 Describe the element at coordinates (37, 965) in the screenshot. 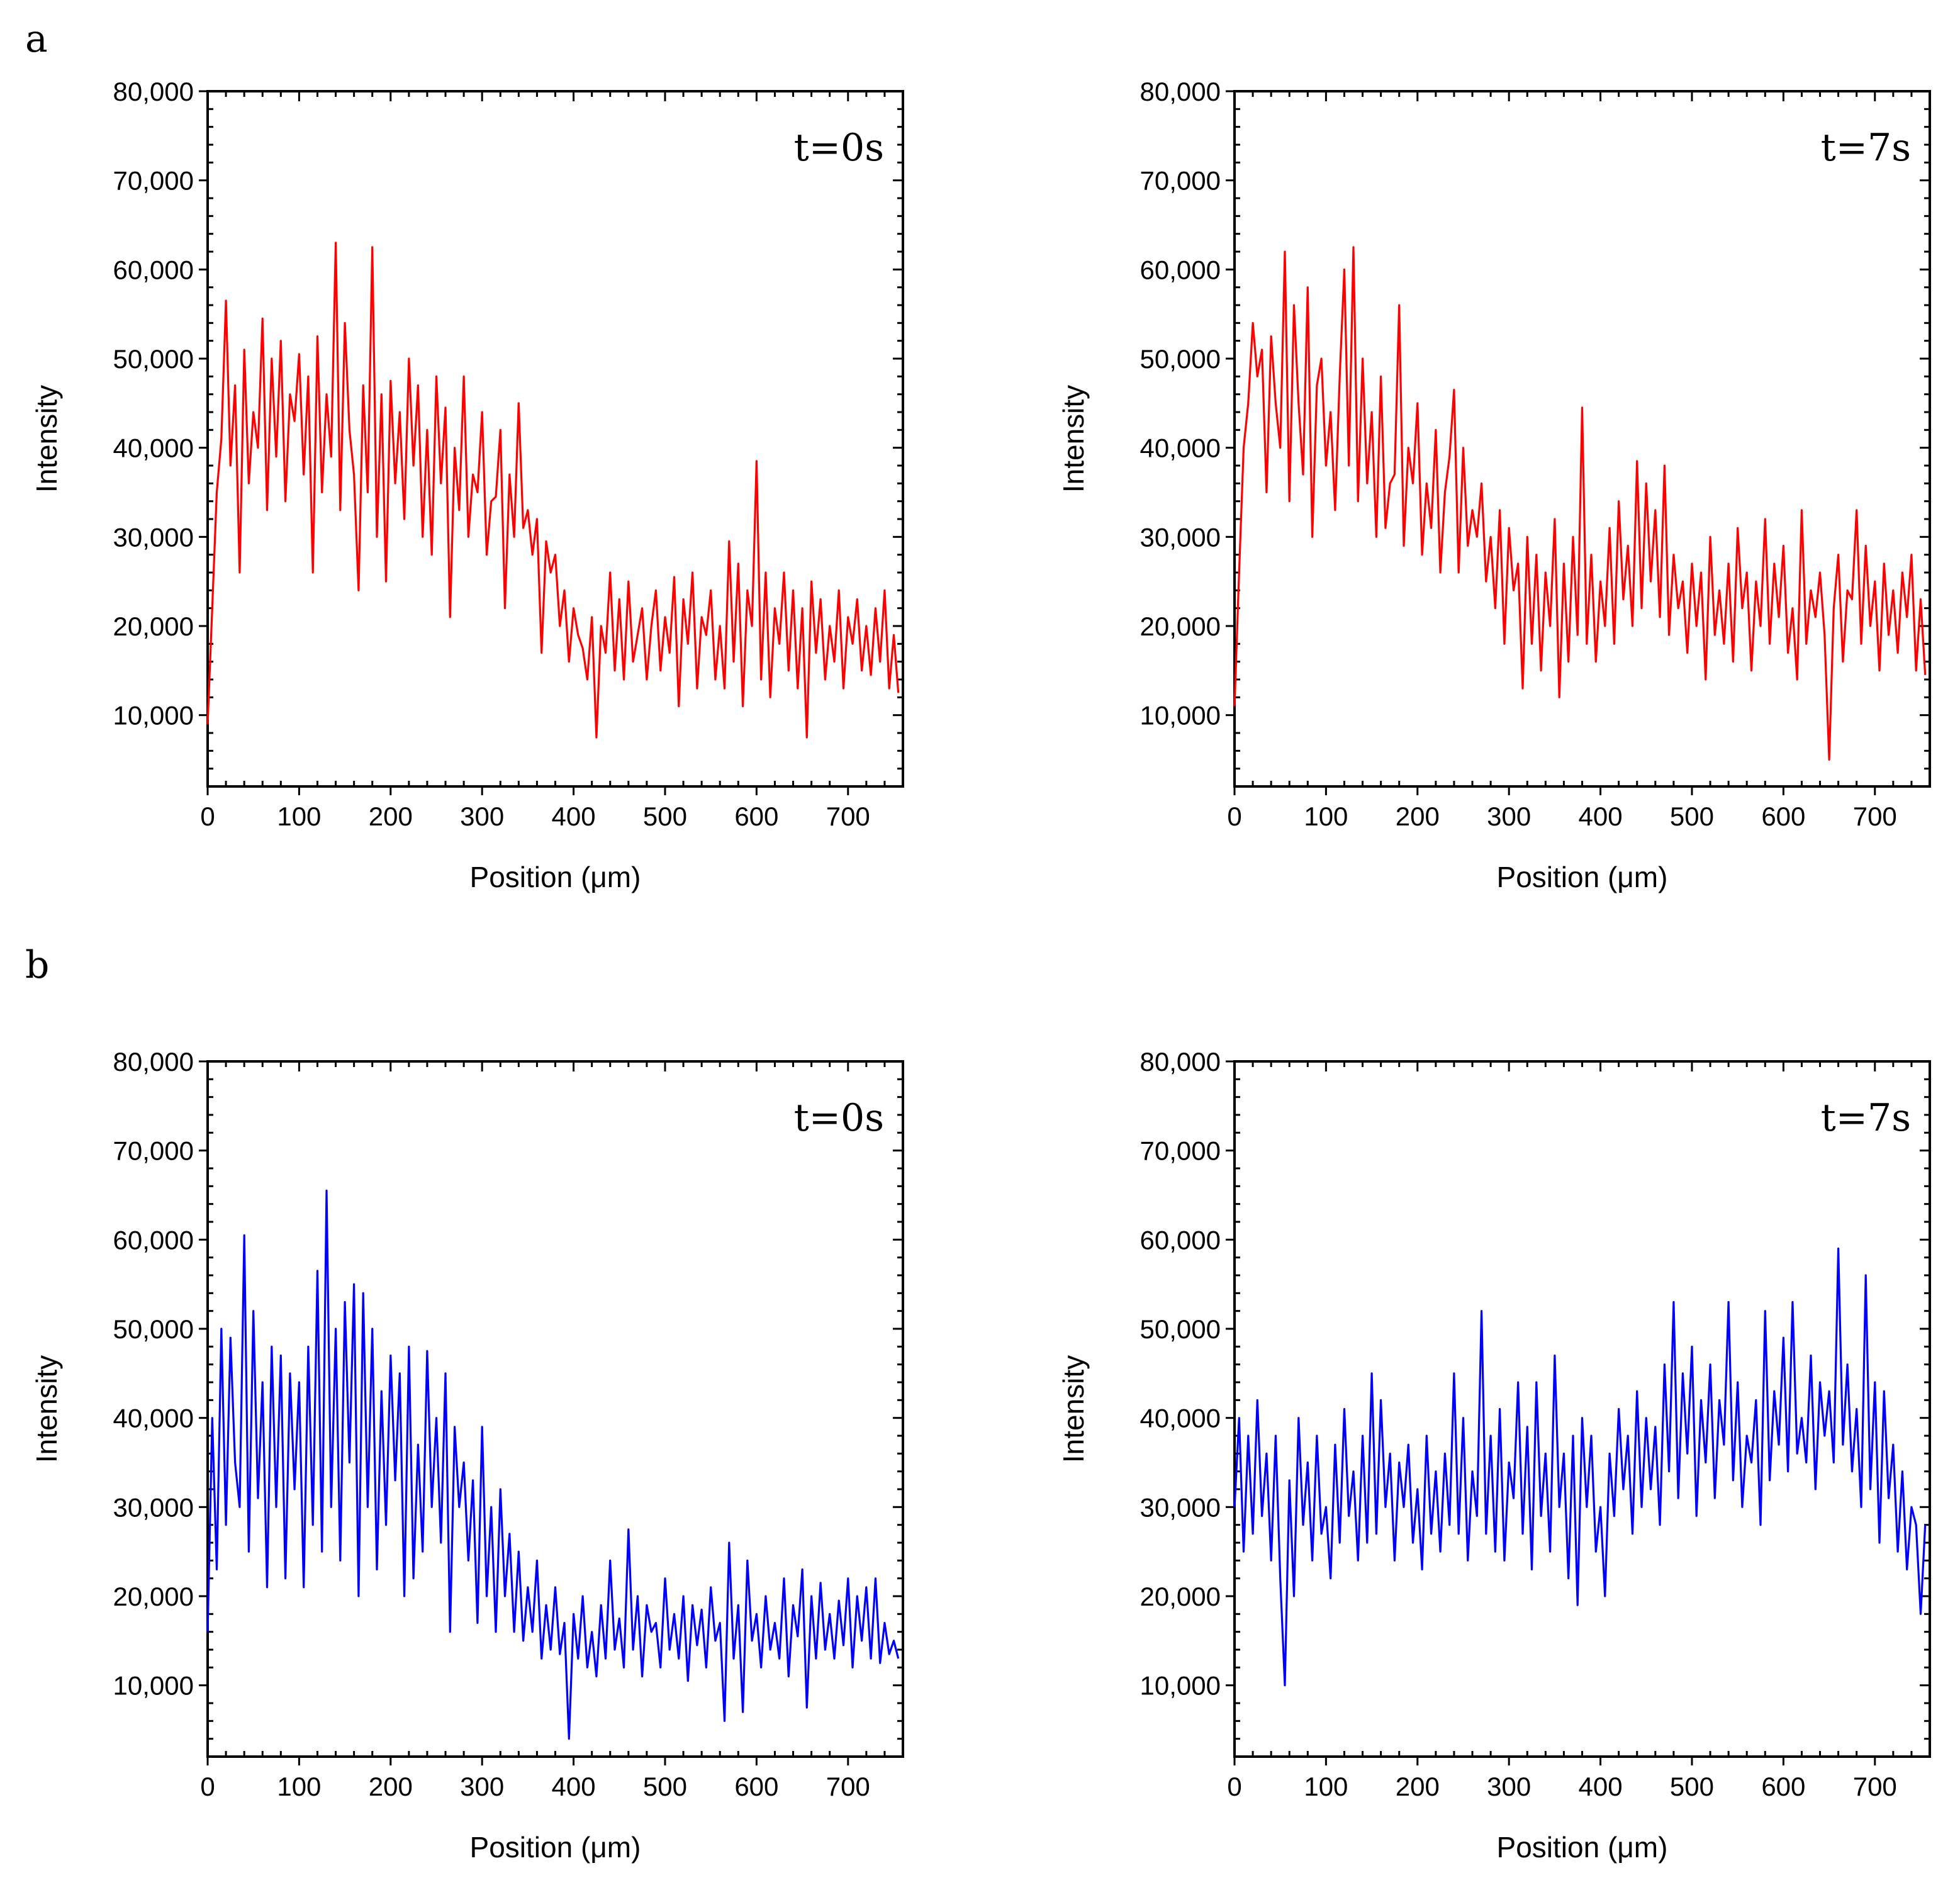

I see `panel-label-b: b` at that location.